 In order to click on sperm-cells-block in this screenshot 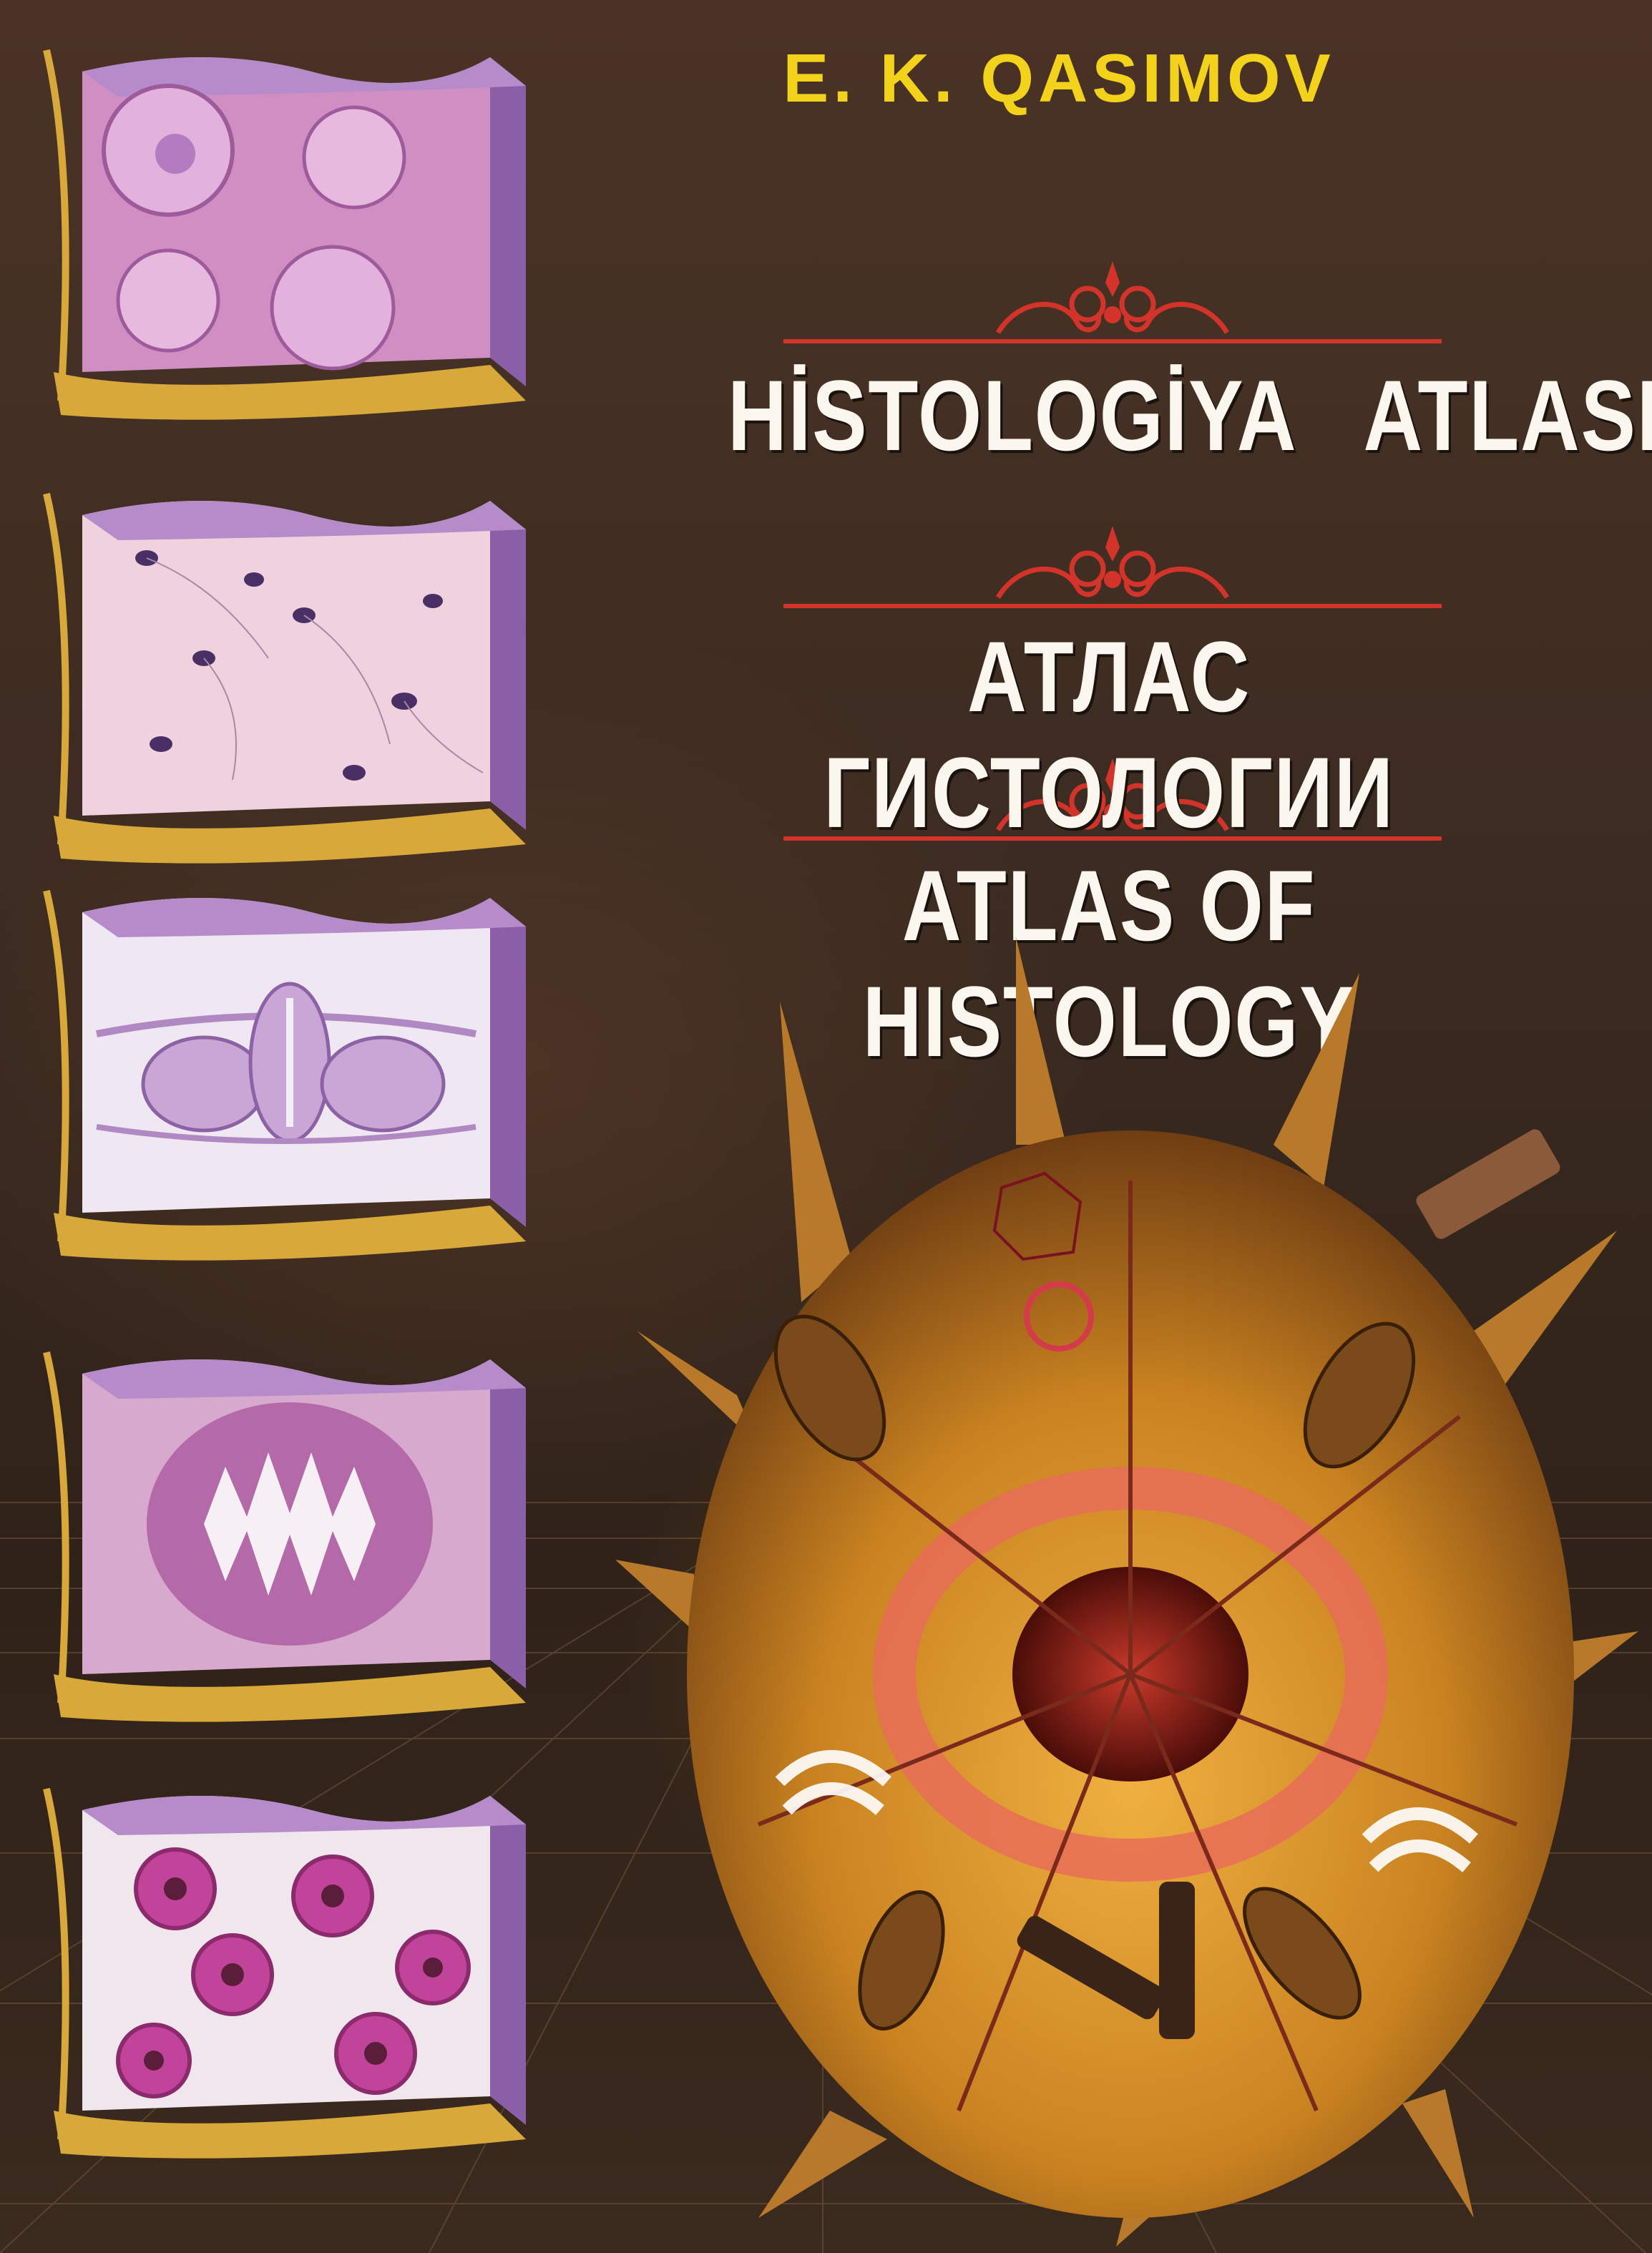, I will do `click(284, 678)`.